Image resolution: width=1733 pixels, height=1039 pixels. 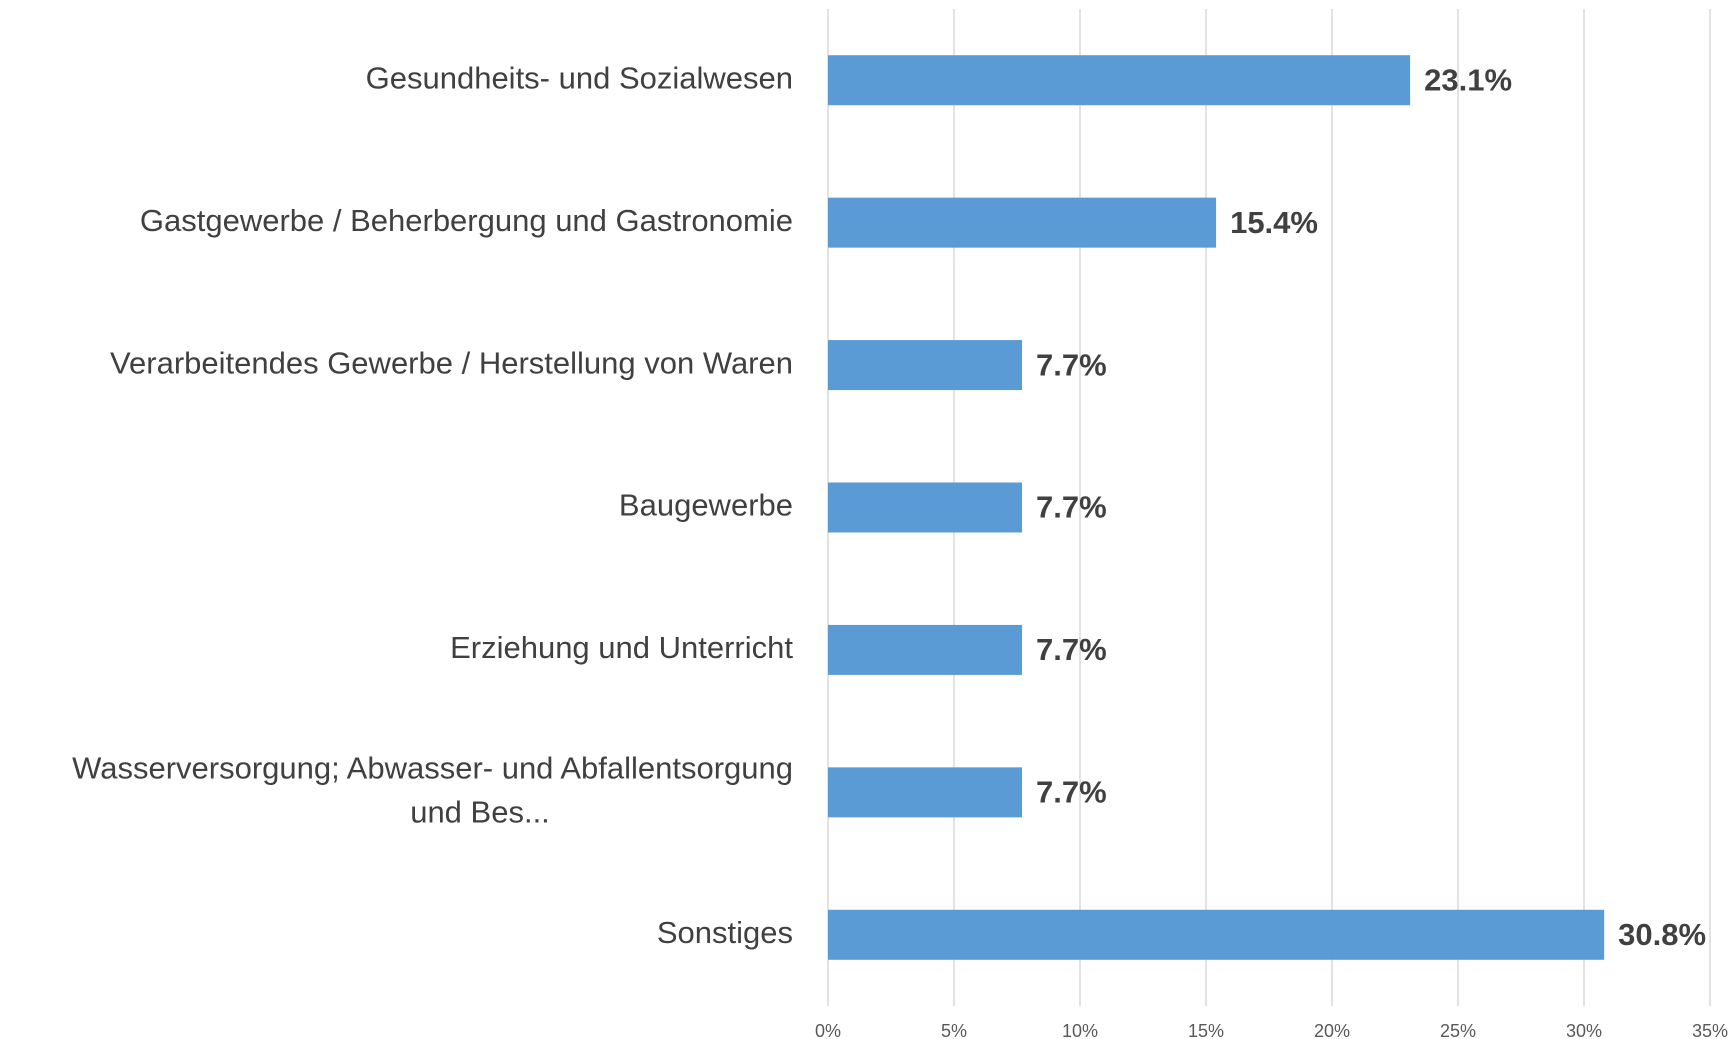 What do you see at coordinates (1080, 1030) in the screenshot?
I see `x-tick-label: 10%` at bounding box center [1080, 1030].